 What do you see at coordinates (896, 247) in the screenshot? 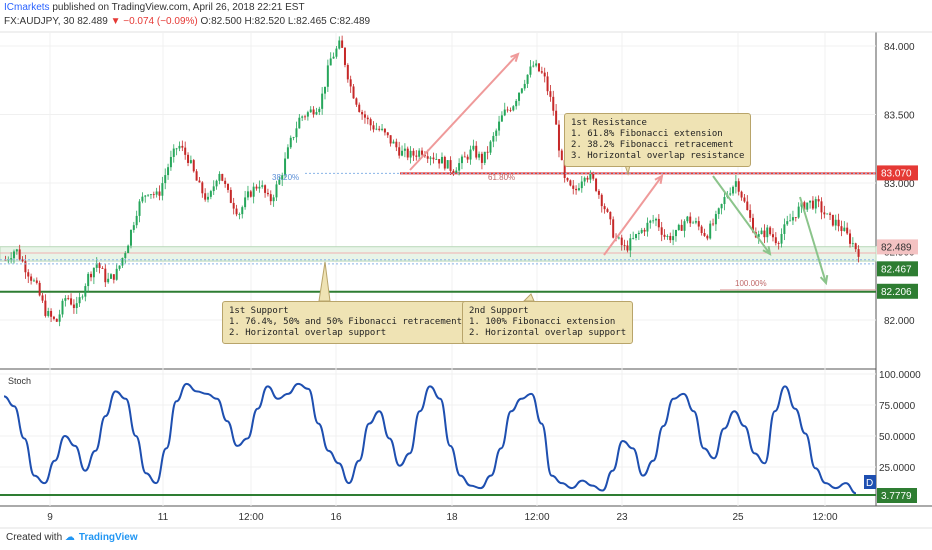
I see `price-label-text: 82.489` at bounding box center [896, 247].